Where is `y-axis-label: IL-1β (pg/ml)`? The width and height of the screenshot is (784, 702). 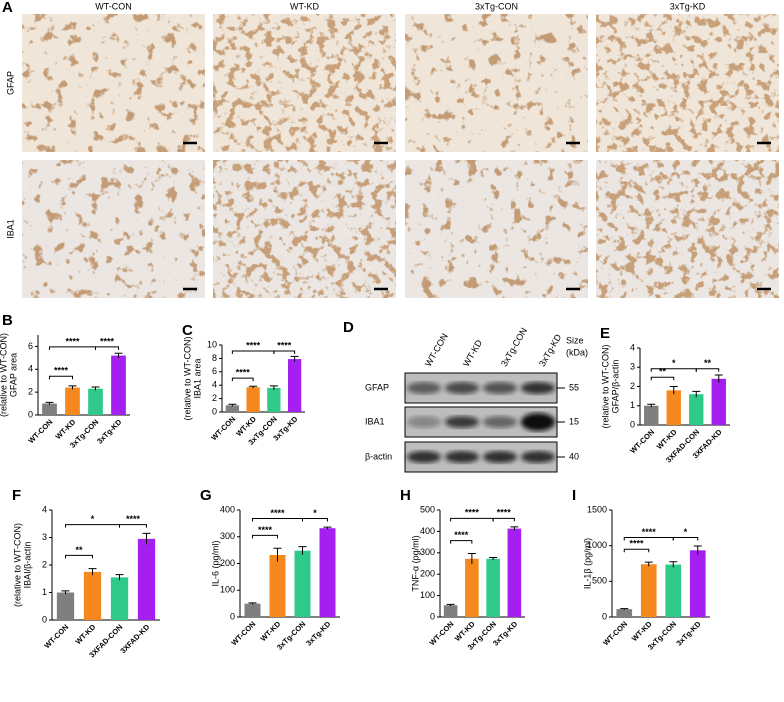
y-axis-label: IL-1β (pg/ml) is located at coordinates (587, 563).